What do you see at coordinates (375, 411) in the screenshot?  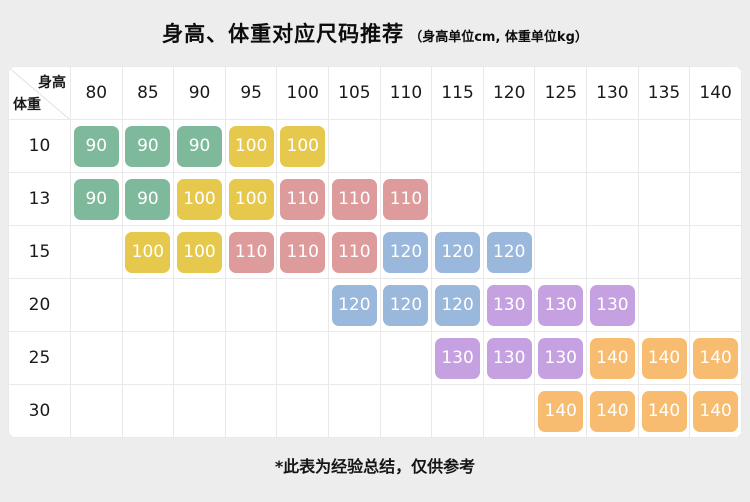 I see `table-row: 30 140 140 140 140` at bounding box center [375, 411].